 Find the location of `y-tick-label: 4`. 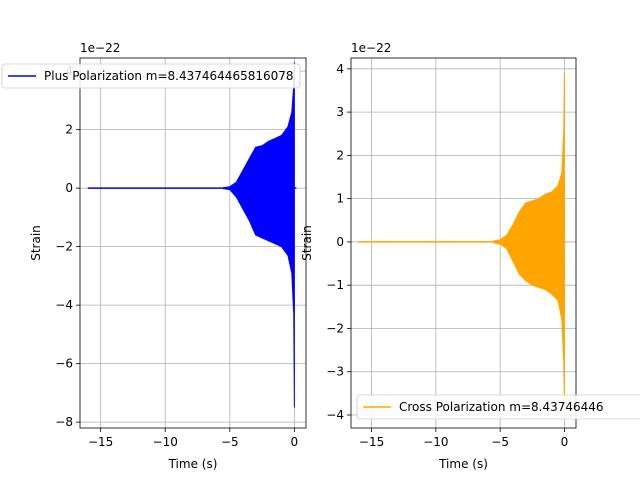

y-tick-label: 4 is located at coordinates (340, 69).